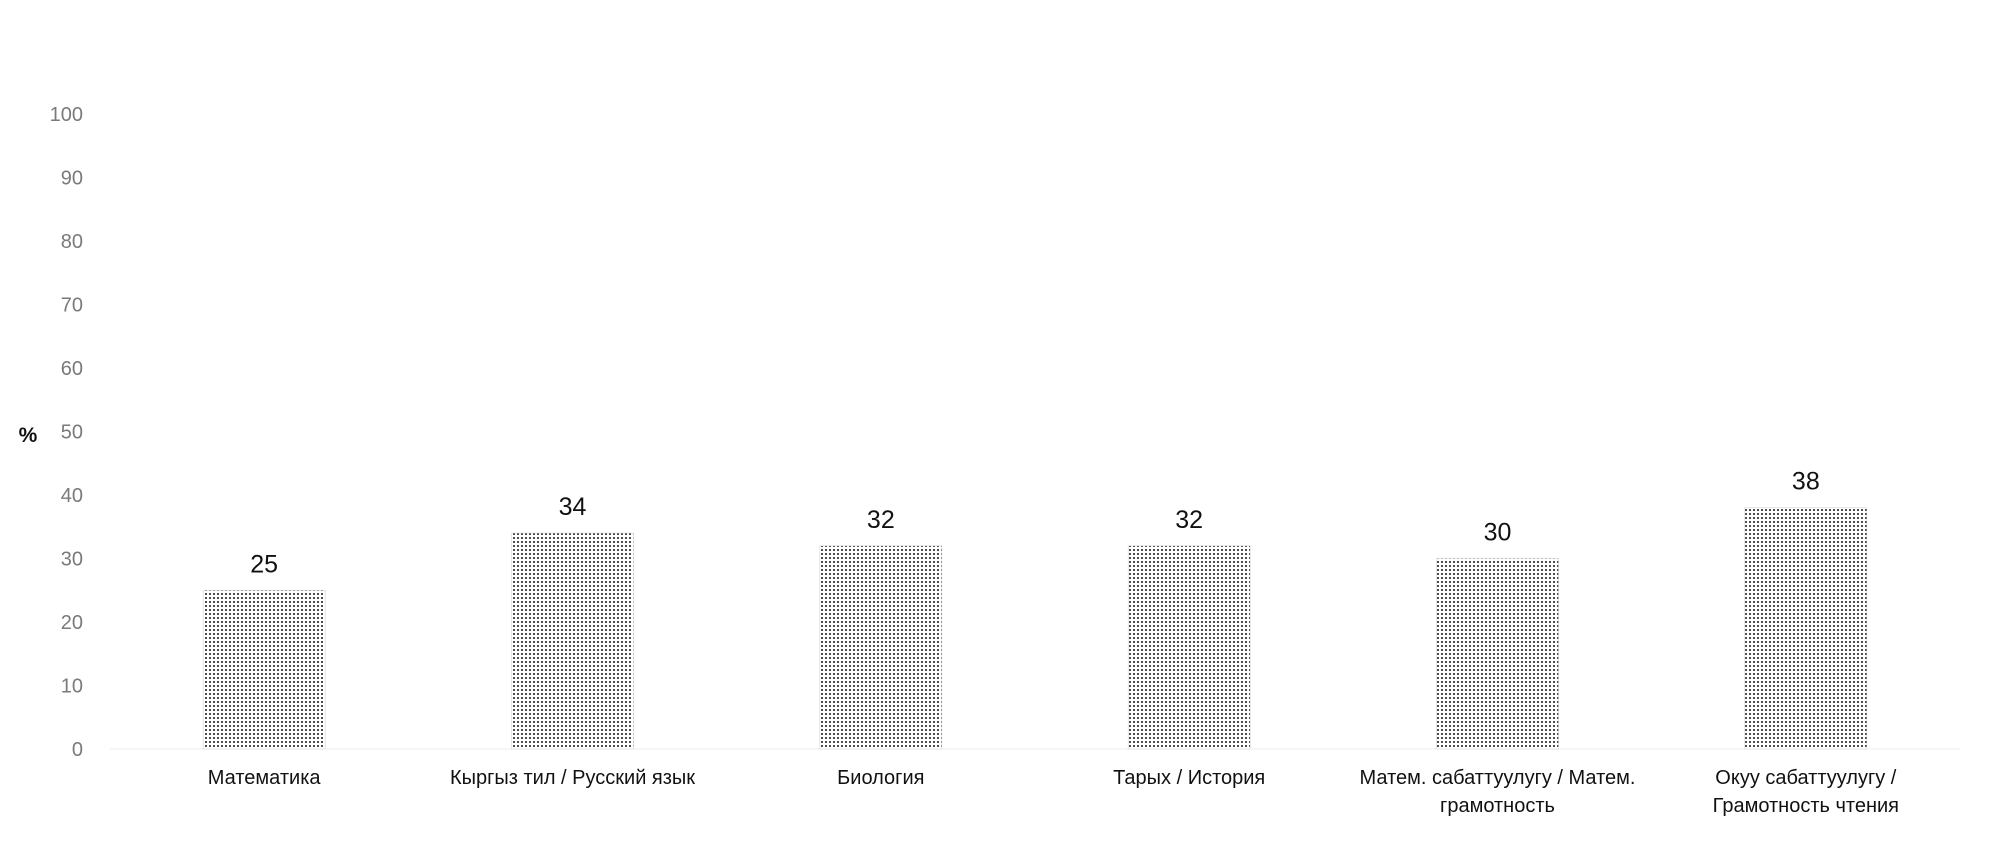 This screenshot has height=852, width=1989. I want to click on y-tick-label: 30, so click(72, 560).